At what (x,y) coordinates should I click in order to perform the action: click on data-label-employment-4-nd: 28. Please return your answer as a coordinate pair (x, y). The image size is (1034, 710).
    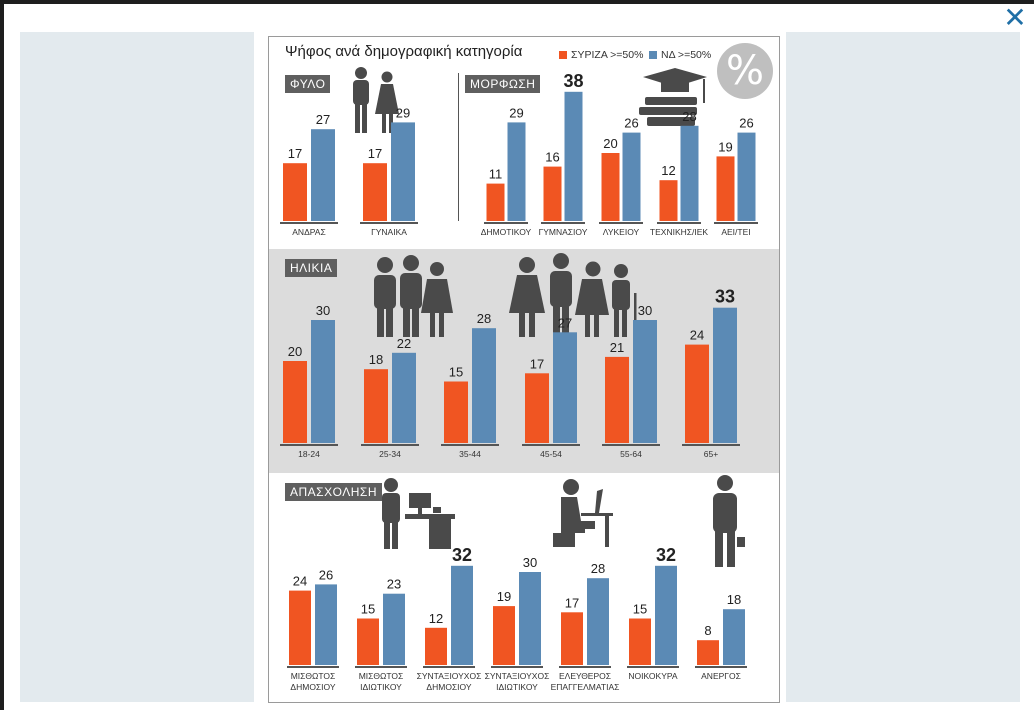
    Looking at the image, I should click on (598, 568).